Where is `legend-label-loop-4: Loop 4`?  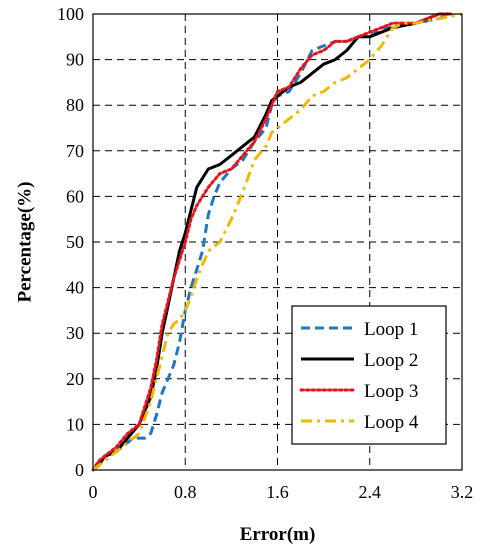 legend-label-loop-4: Loop 4 is located at coordinates (391, 422).